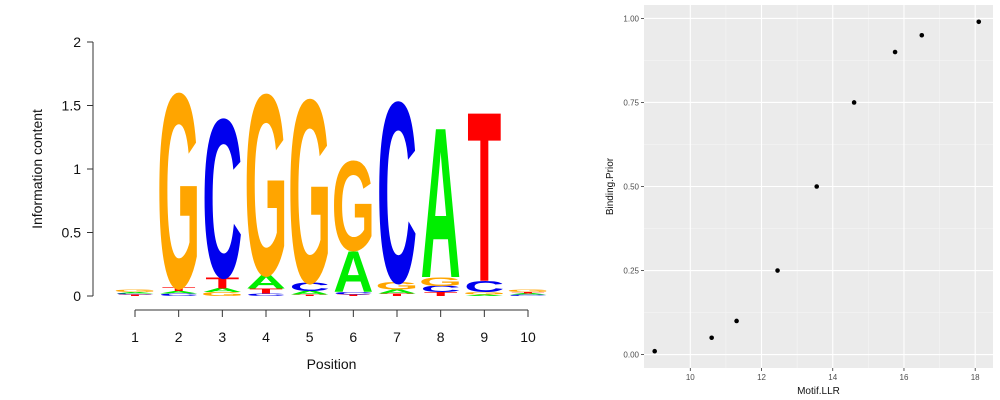 Image resolution: width=1000 pixels, height=400 pixels. Describe the element at coordinates (441, 337) in the screenshot. I see `logo-x-tick-label: 8` at that location.